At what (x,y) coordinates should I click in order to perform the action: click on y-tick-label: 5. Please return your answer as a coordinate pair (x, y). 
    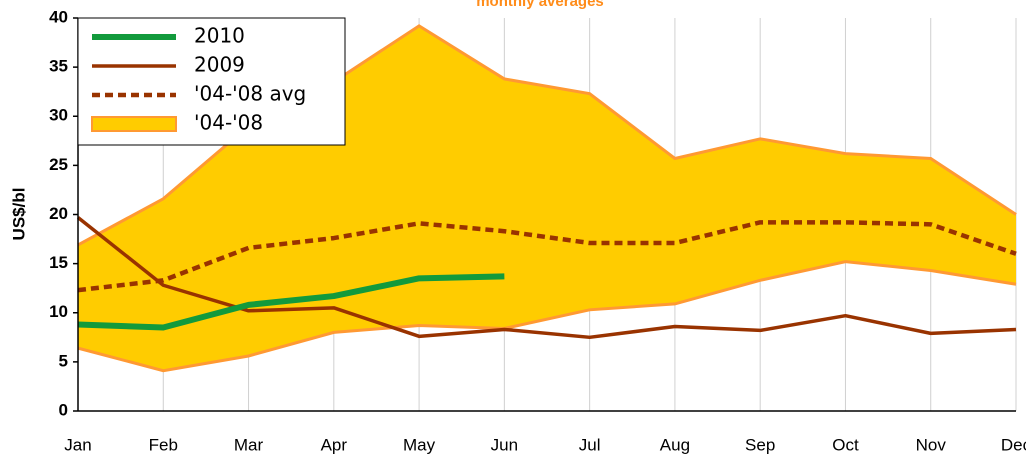
    Looking at the image, I should click on (63, 360).